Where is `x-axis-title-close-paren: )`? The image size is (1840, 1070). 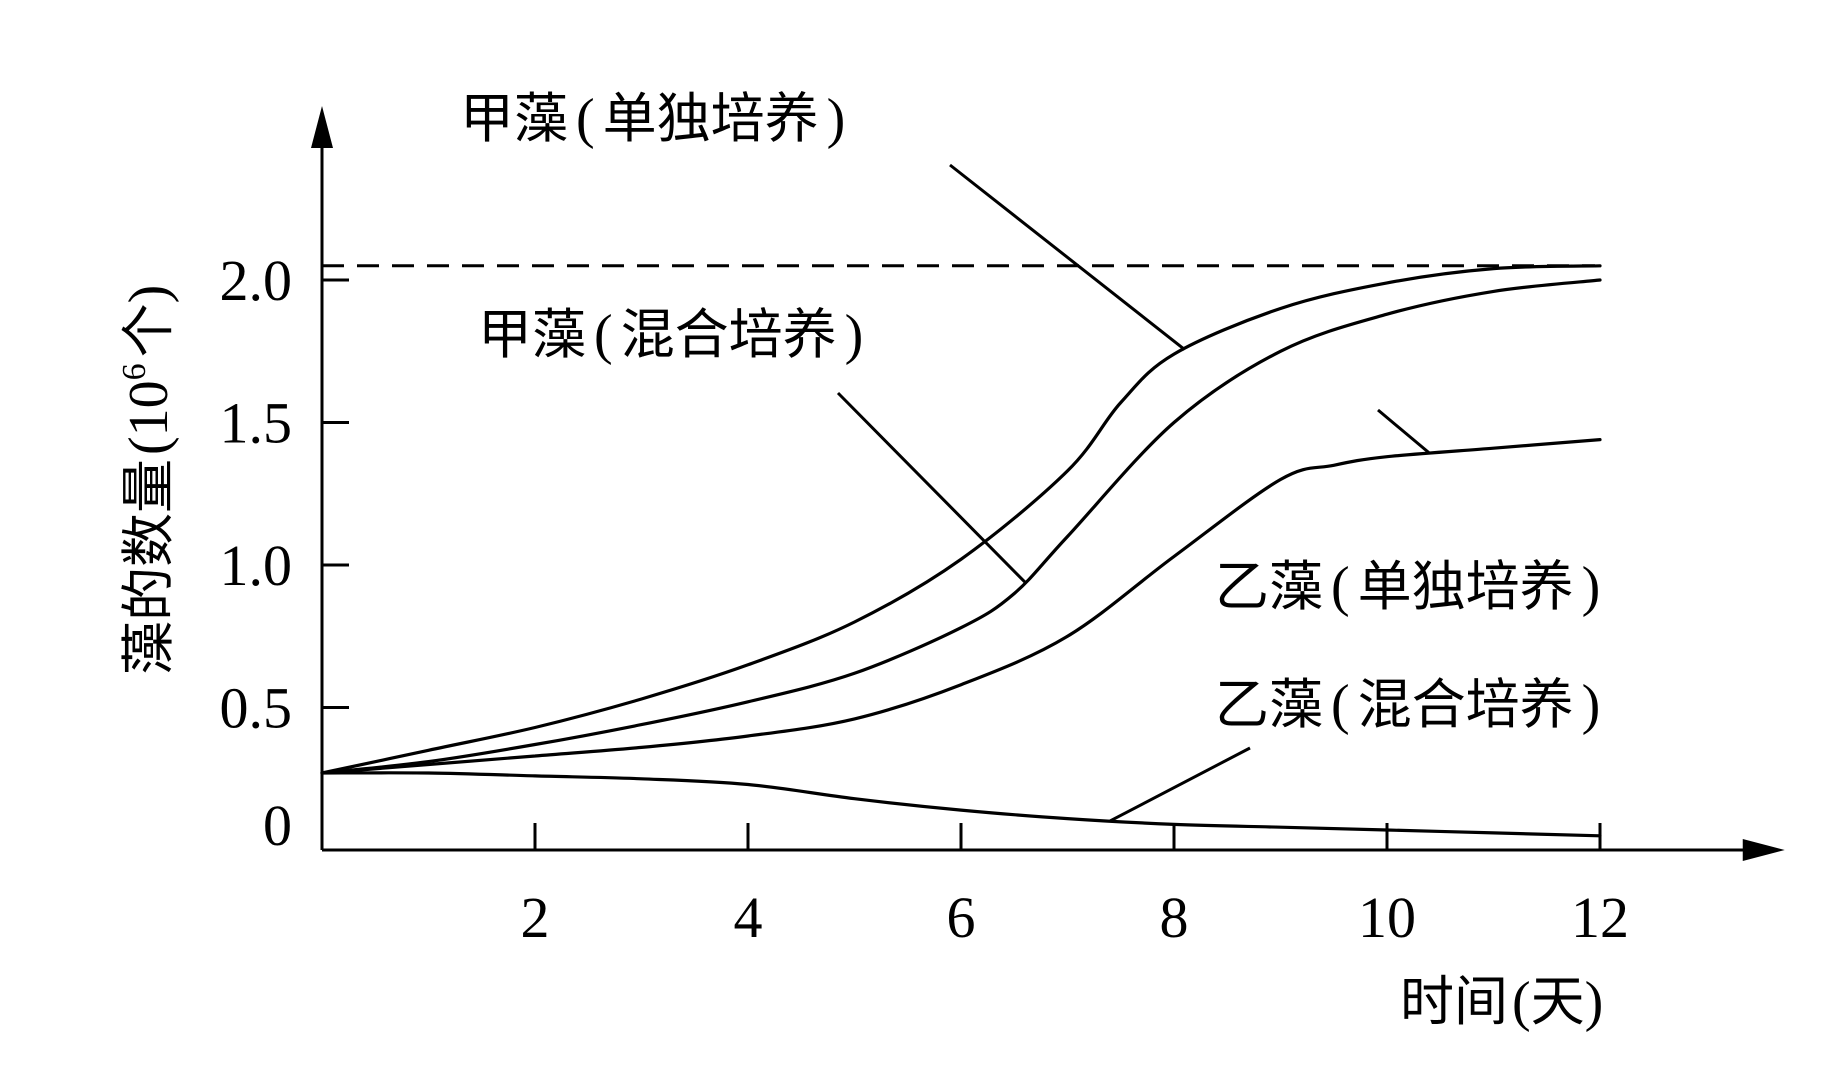
x-axis-title-close-paren: ) is located at coordinates (1594, 1002).